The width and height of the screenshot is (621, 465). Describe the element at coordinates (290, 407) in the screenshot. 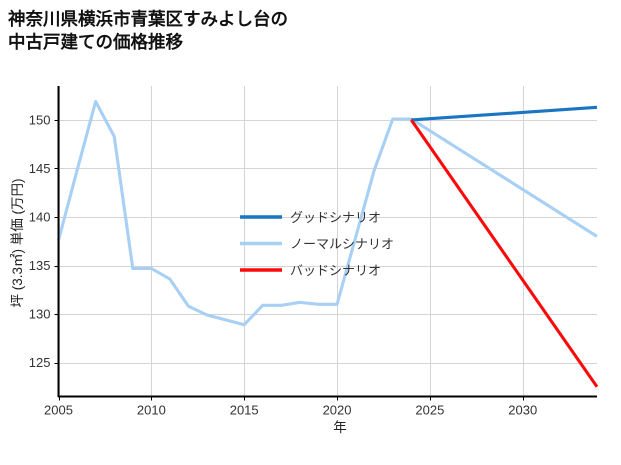

I see `x-tick-labels-group: 2005 2010 2015 2020 2025 2030` at that location.